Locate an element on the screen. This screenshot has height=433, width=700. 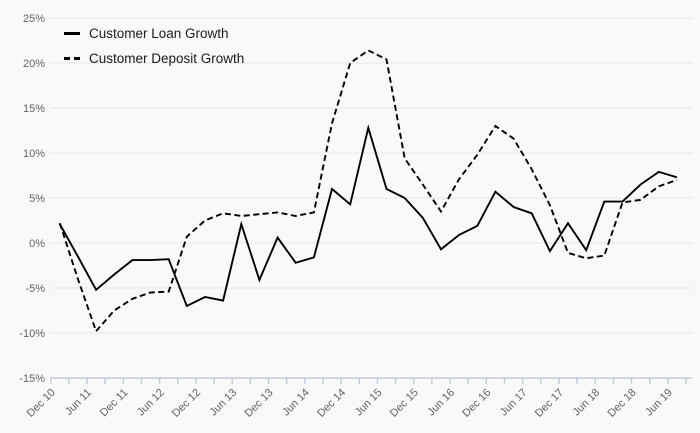
x-tick-label: Jun 16 is located at coordinates (441, 403).